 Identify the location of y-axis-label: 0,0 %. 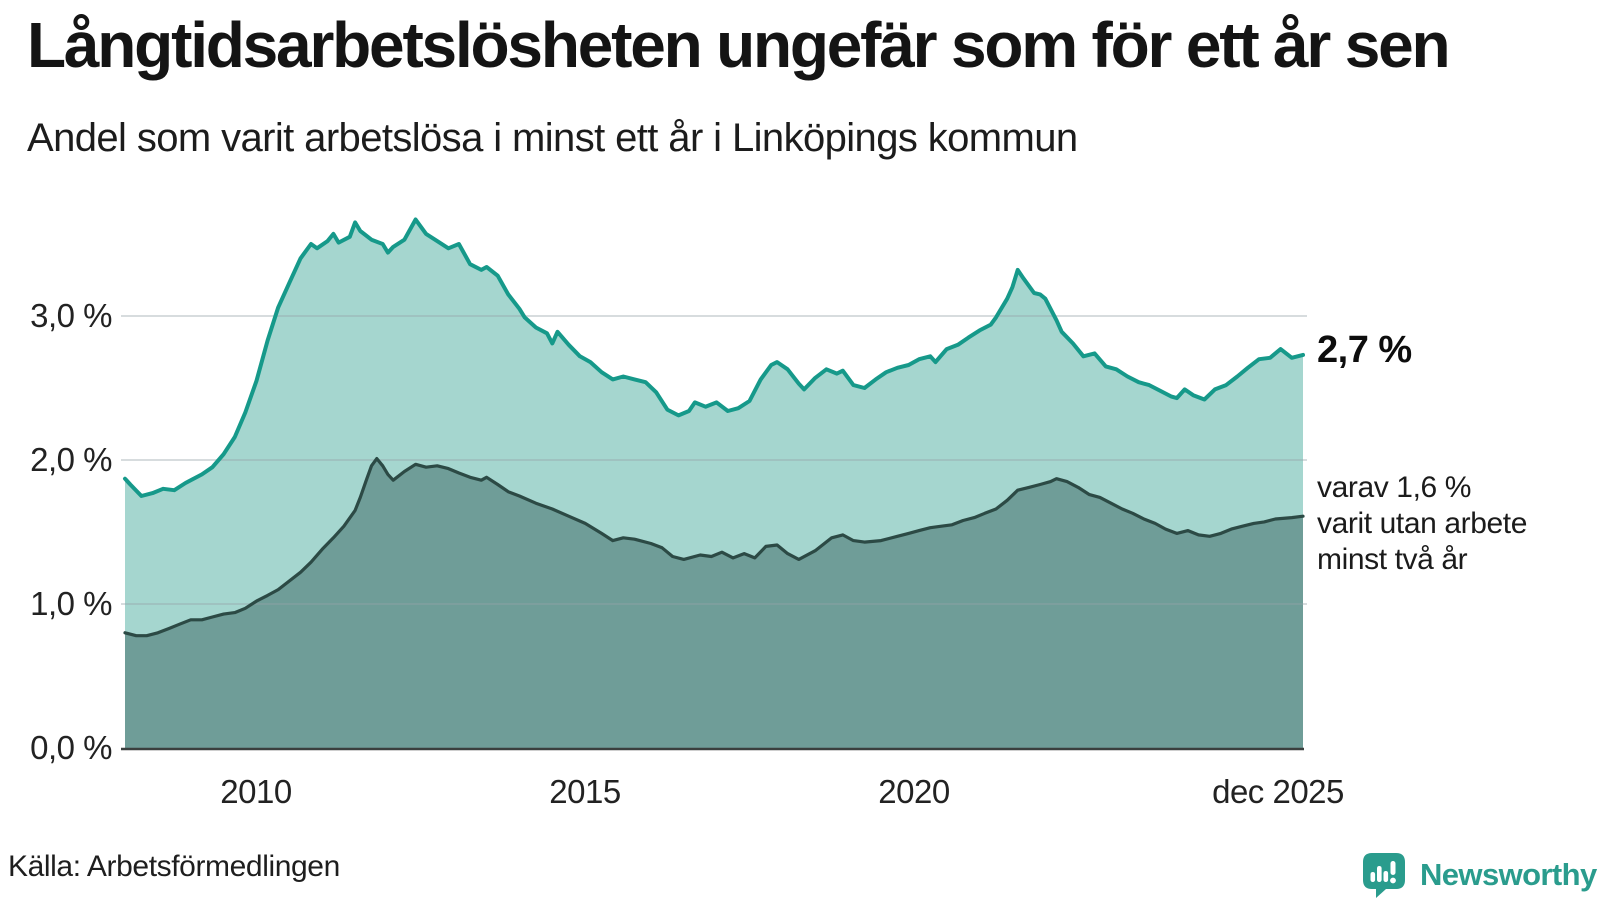
(71, 747).